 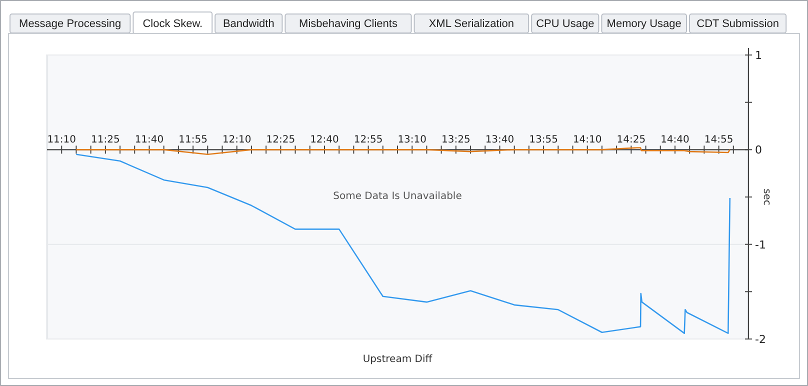 I want to click on y-tick-label: 0, so click(x=758, y=150).